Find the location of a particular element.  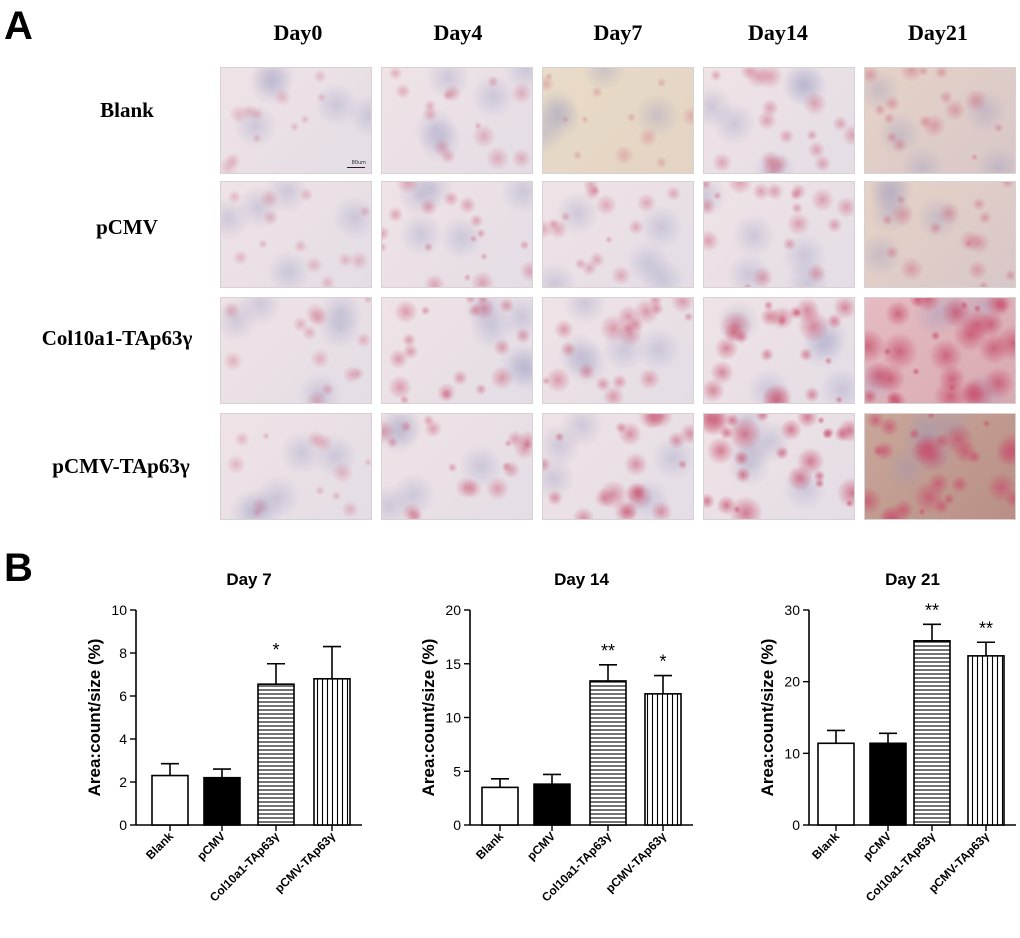

chart-0-bar-blank is located at coordinates (170, 800).